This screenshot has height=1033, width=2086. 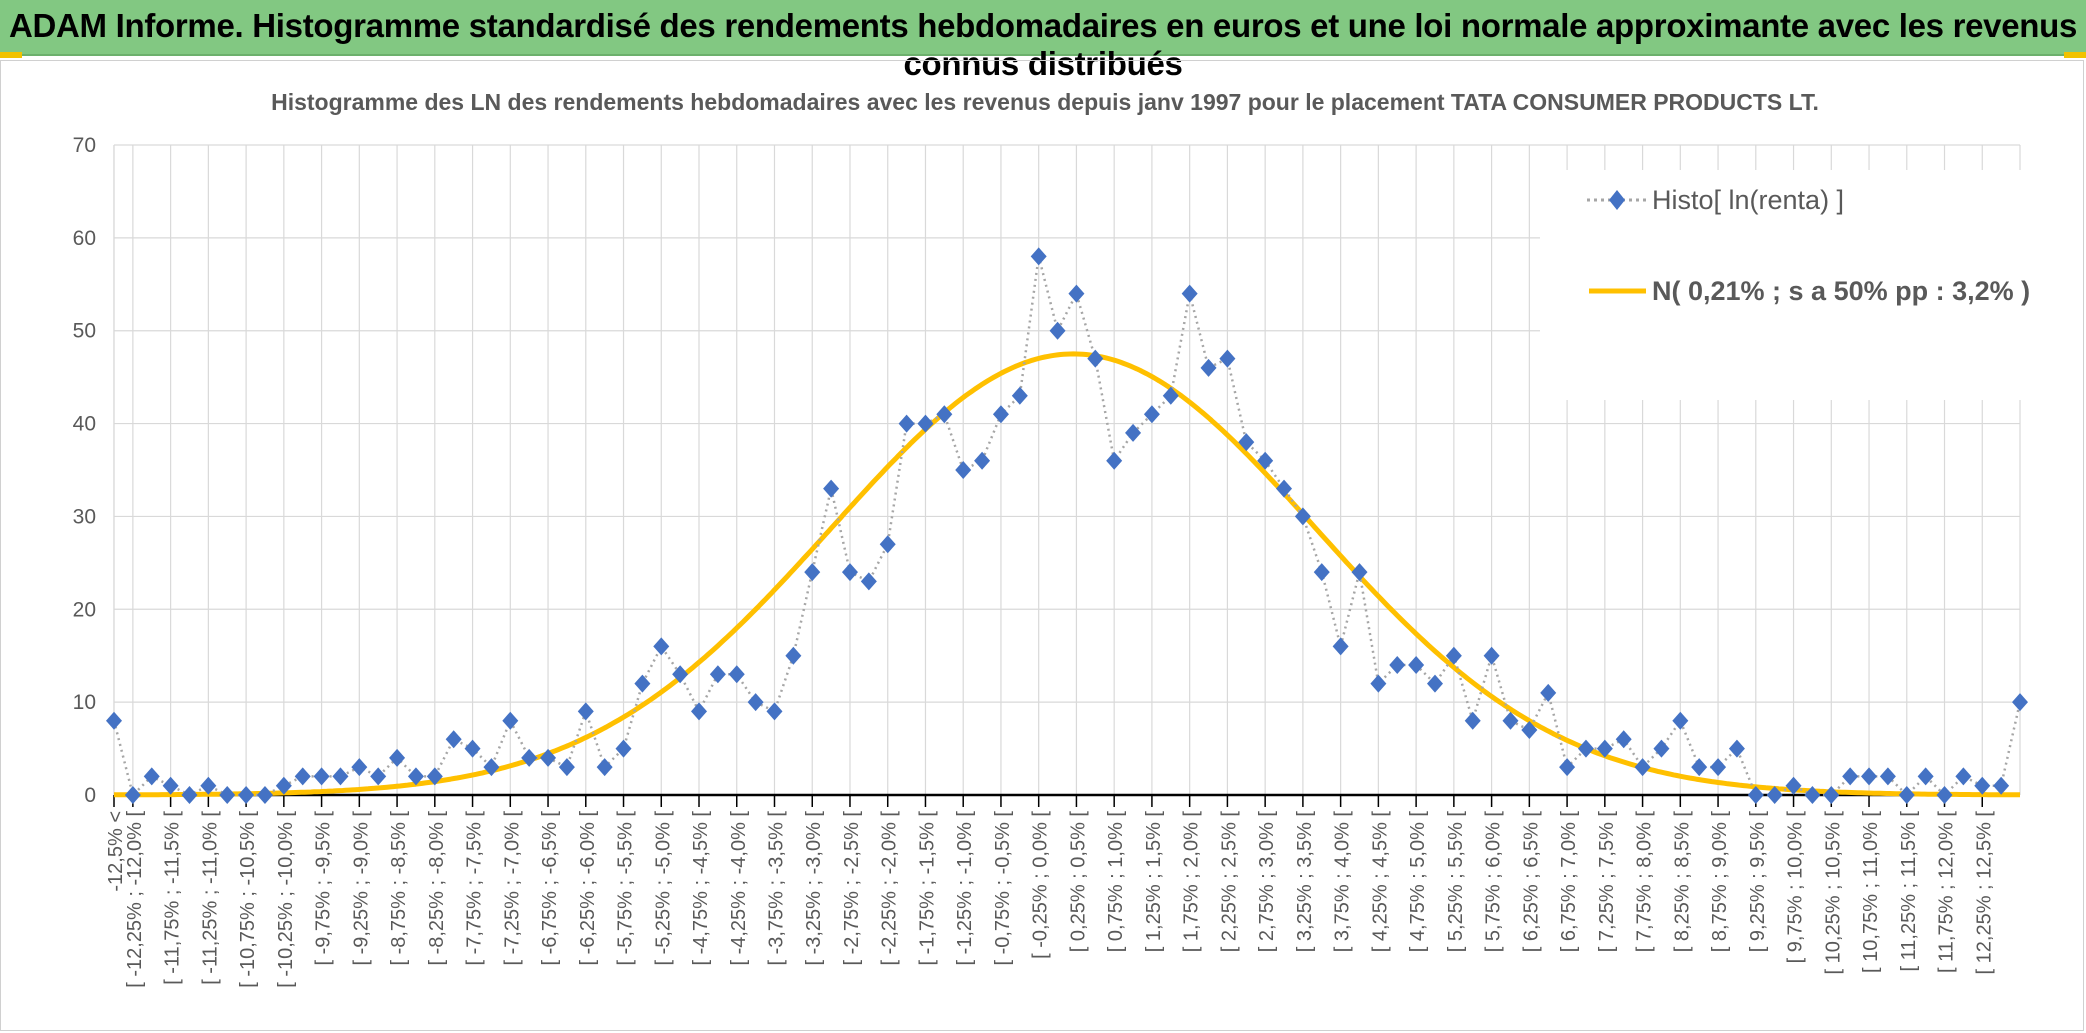 What do you see at coordinates (1569, 882) in the screenshot?
I see `x-tick-label: [ 6,75% ; 7,0% [` at bounding box center [1569, 882].